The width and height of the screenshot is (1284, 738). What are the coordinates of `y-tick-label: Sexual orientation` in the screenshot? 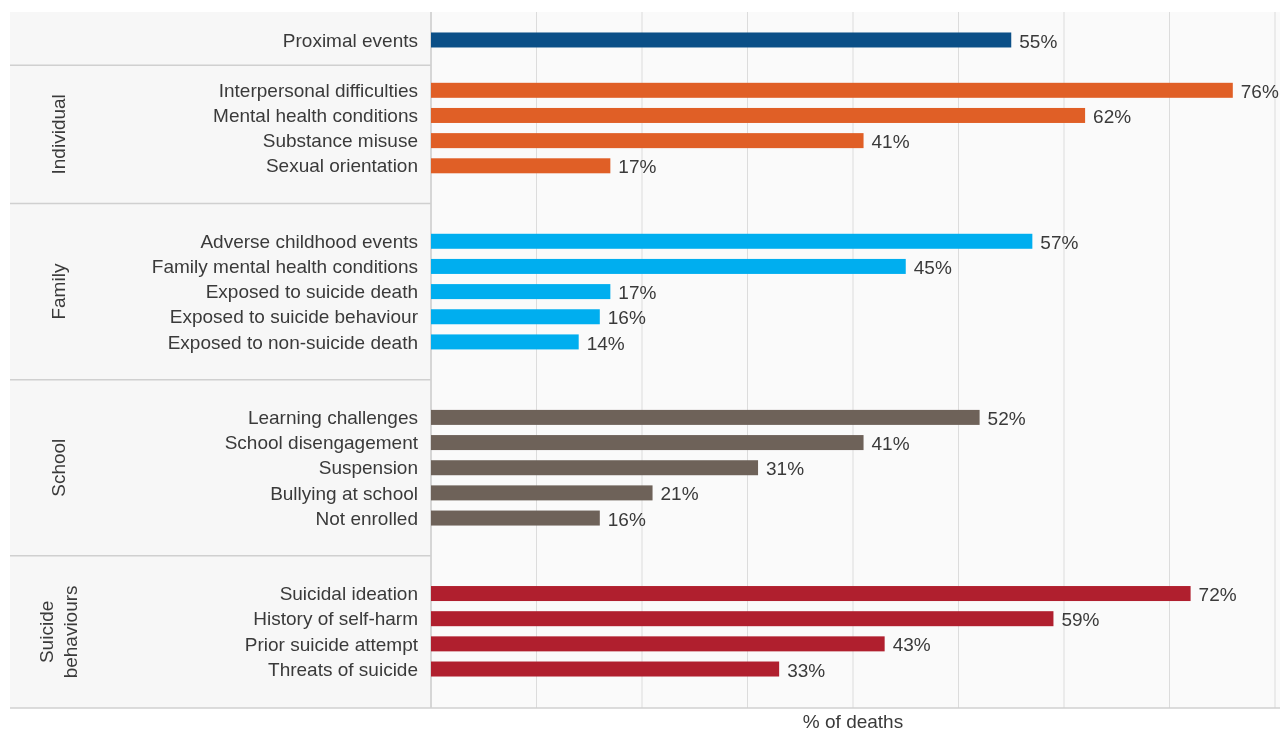 It's located at (341, 166).